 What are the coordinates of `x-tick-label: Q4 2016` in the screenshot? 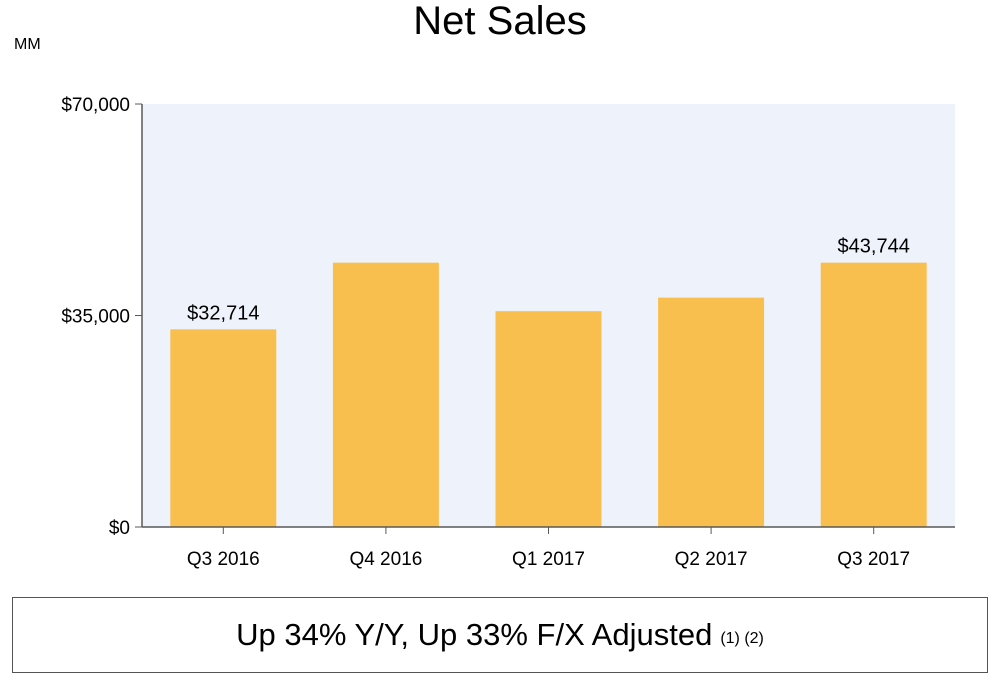 It's located at (385, 559).